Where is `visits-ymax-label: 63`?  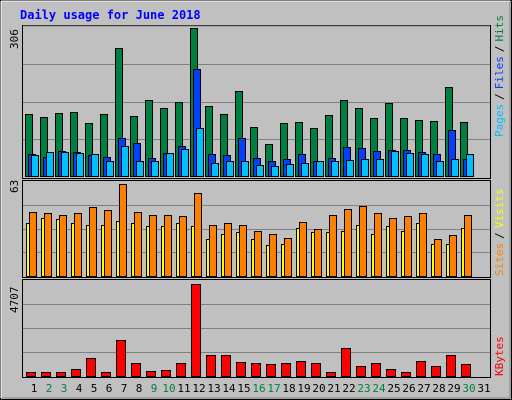
visits-ymax-label: 63 is located at coordinates (14, 186).